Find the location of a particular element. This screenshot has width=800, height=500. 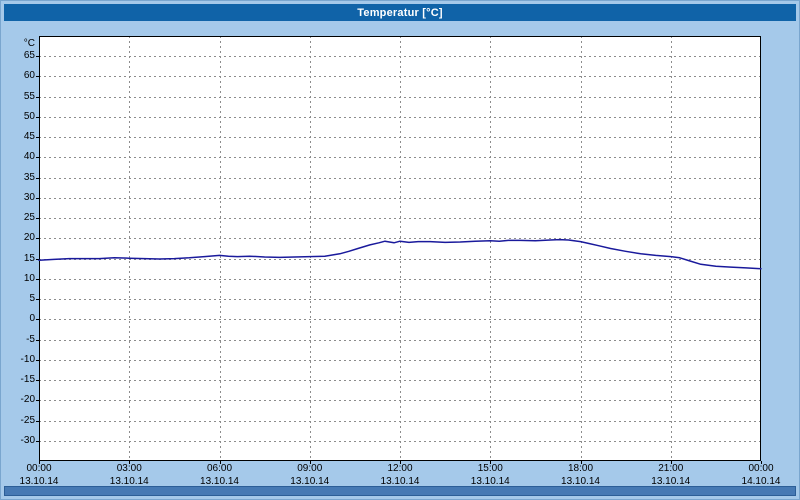

y-tick-label: 60 is located at coordinates (29, 76).